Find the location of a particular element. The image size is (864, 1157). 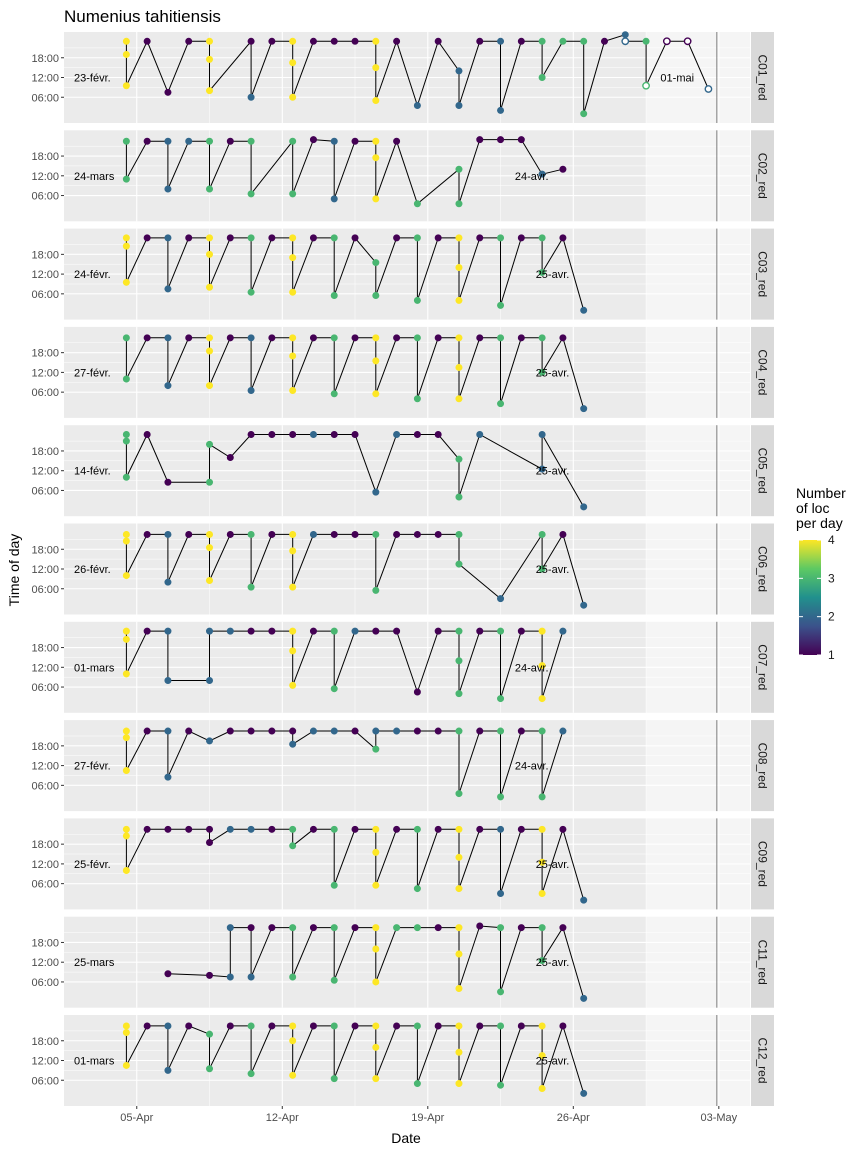

facet-strip-label: C01_red is located at coordinates (763, 77).